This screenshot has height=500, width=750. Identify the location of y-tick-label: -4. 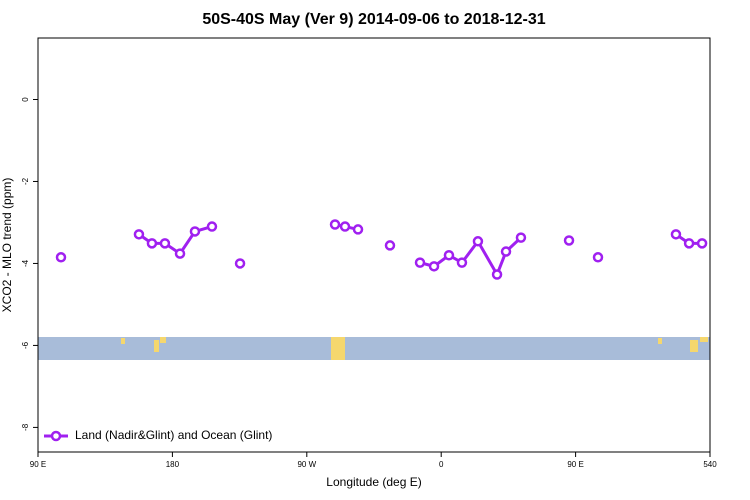
(25, 263).